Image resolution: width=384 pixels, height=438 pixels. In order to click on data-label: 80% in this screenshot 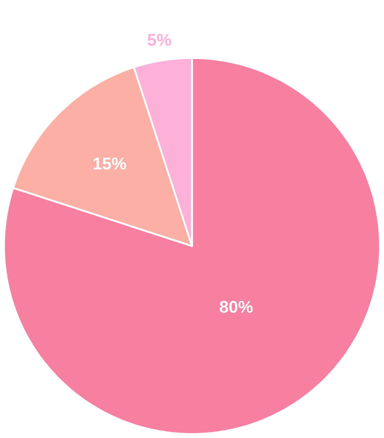, I will do `click(236, 306)`.